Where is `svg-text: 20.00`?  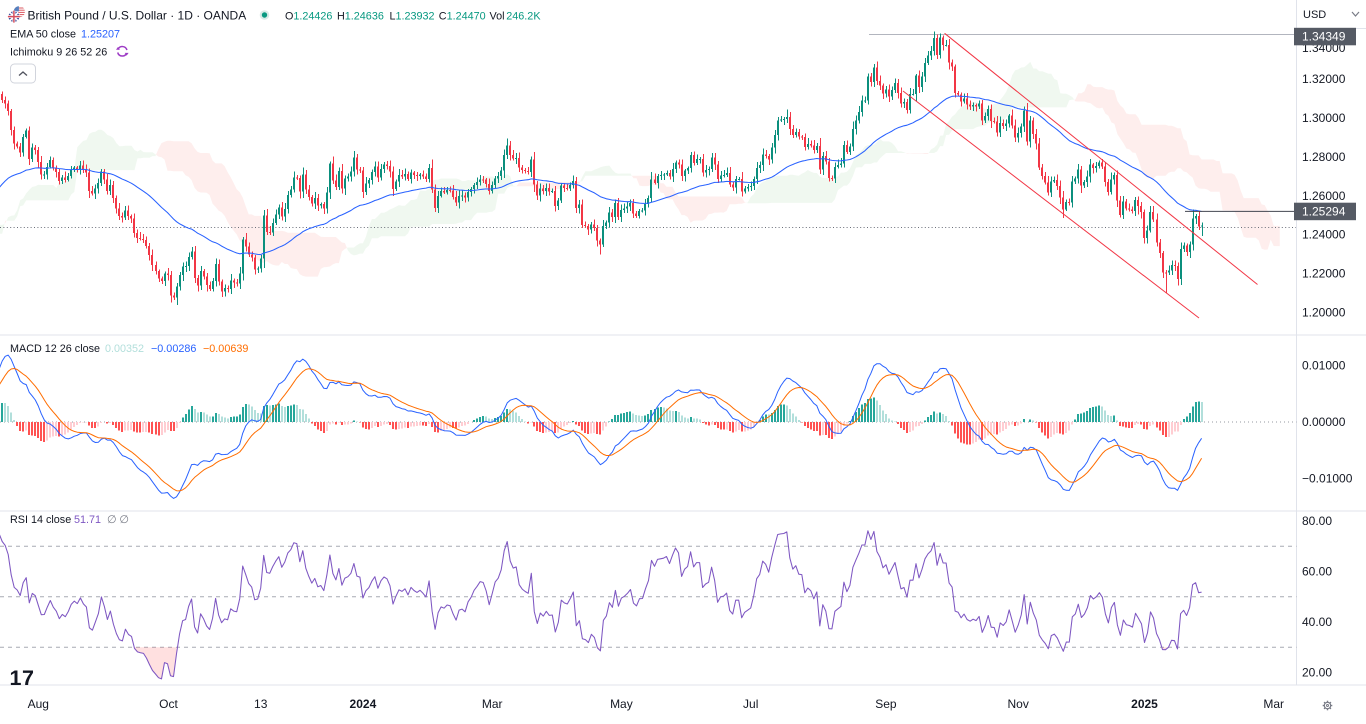
svg-text: 20.00 is located at coordinates (1317, 673).